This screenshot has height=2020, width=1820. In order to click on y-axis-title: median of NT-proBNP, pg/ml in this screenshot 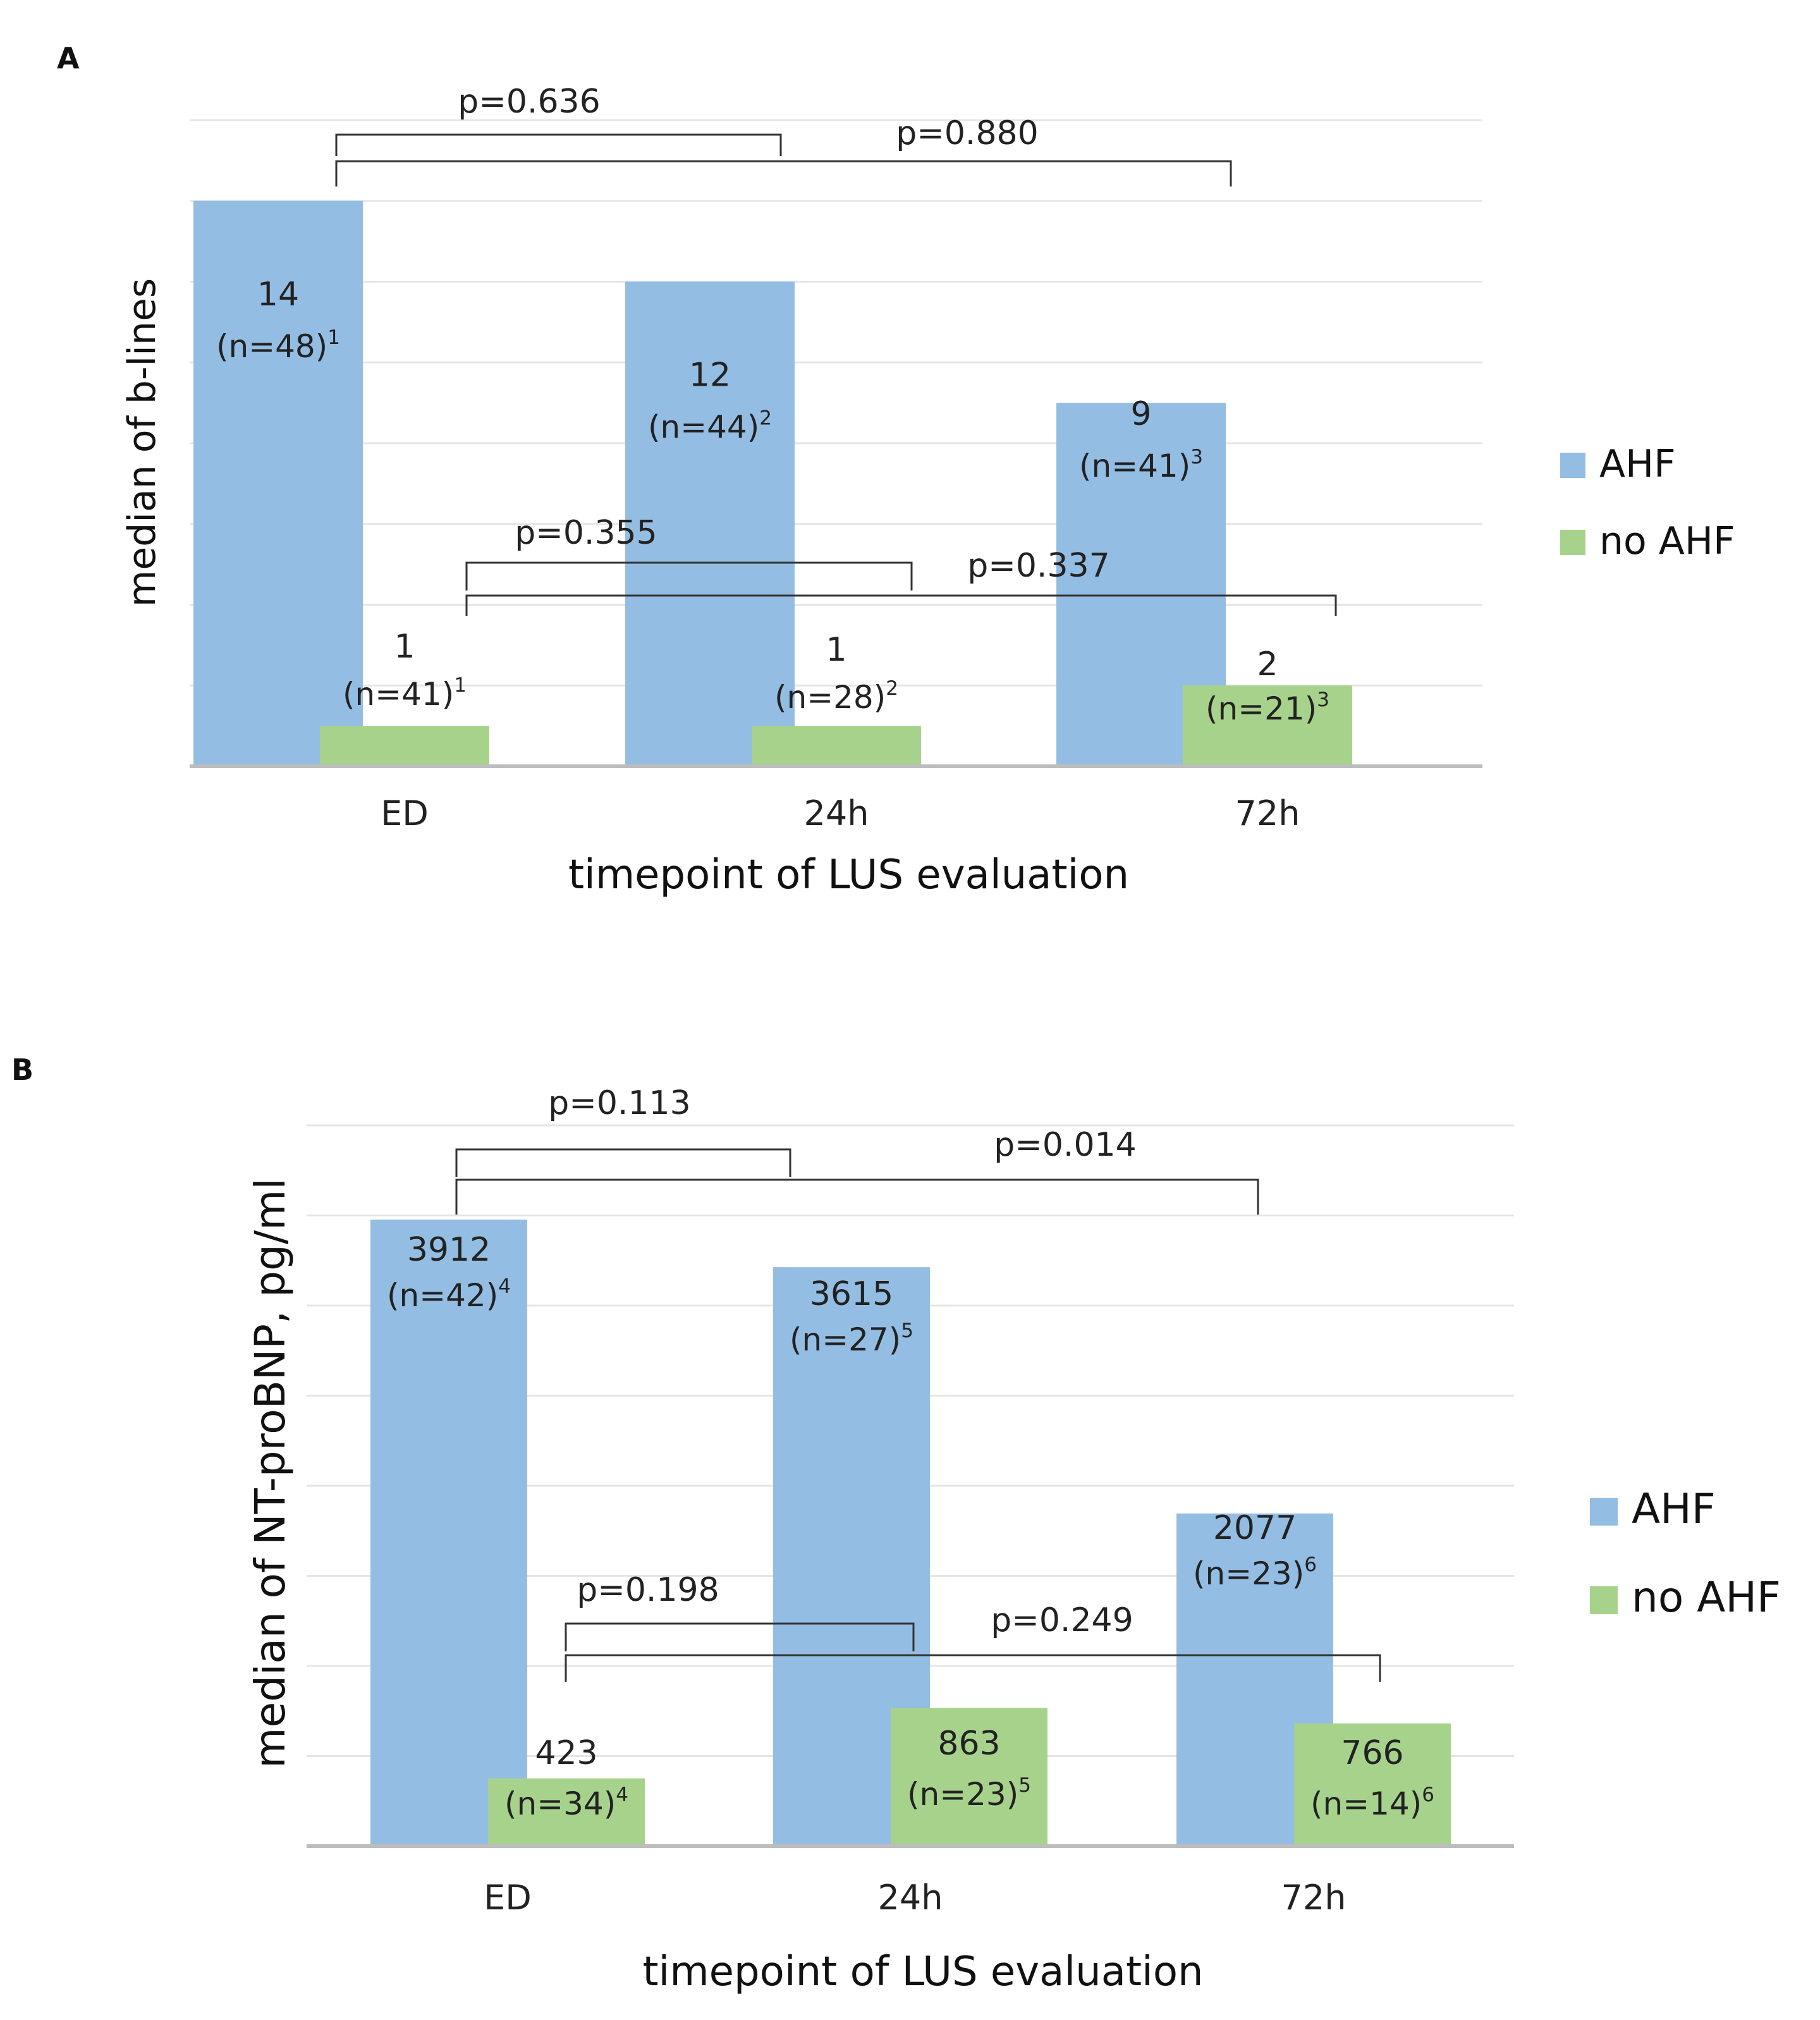, I will do `click(270, 1473)`.